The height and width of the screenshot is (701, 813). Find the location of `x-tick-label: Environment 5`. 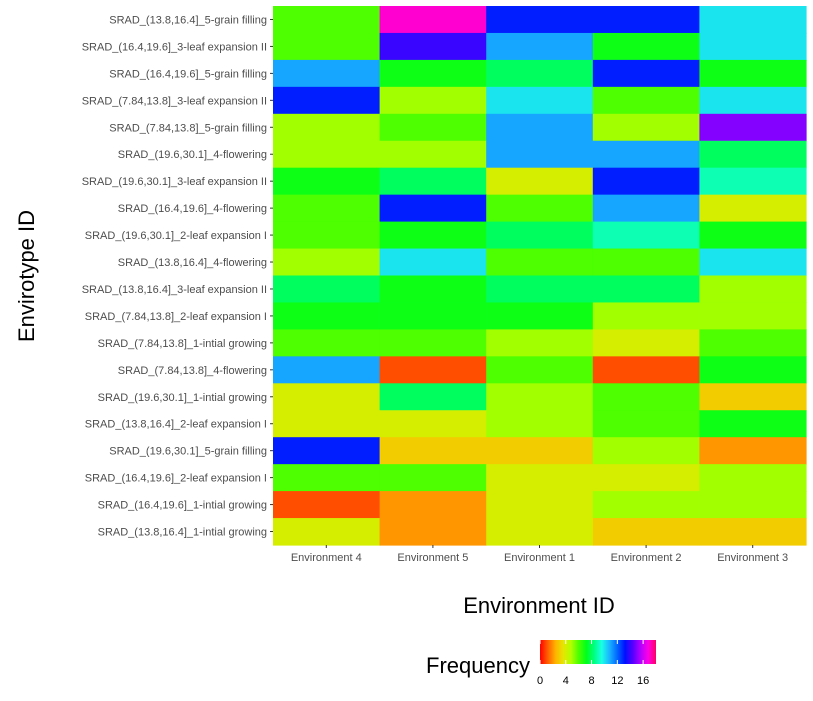

x-tick-label: Environment 5 is located at coordinates (432, 558).